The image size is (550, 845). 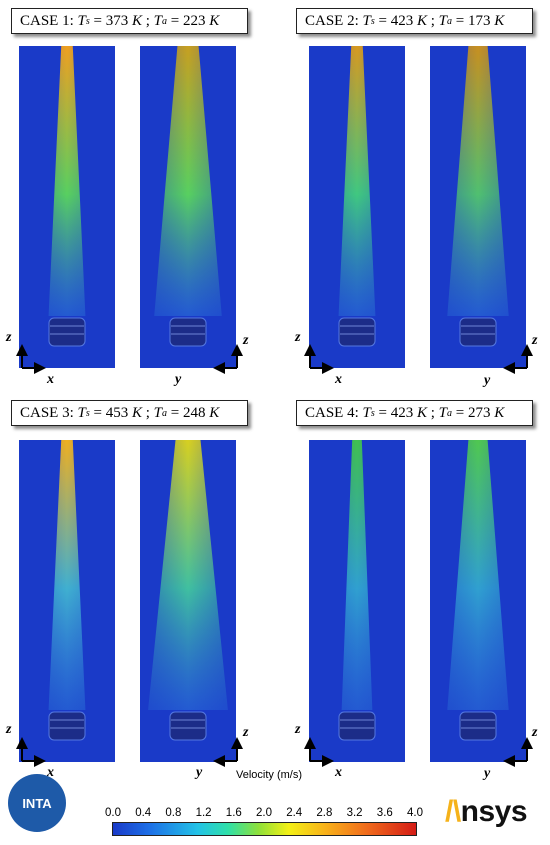 I want to click on colorbar-tick: 1.2, so click(x=203, y=813).